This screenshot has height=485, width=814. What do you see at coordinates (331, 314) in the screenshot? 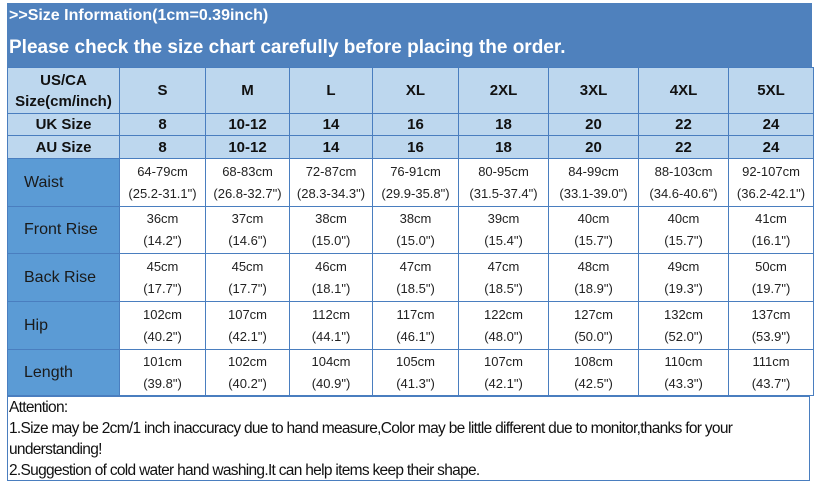
I see `cm-value: 112cm` at bounding box center [331, 314].